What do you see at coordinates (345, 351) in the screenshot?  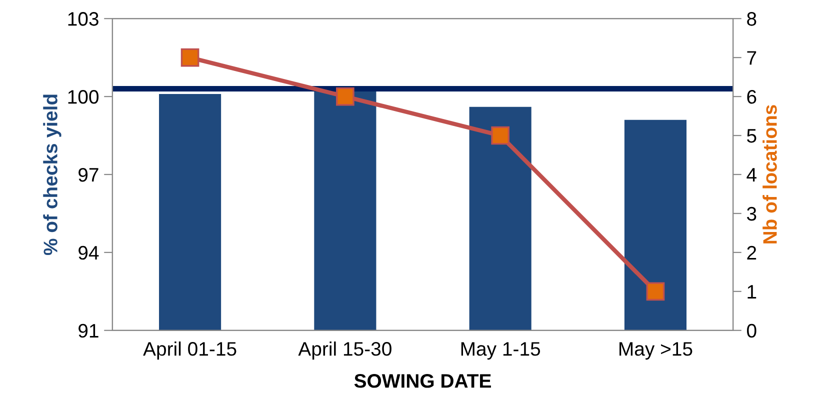 I see `x-tick-label: April 15-30` at bounding box center [345, 351].